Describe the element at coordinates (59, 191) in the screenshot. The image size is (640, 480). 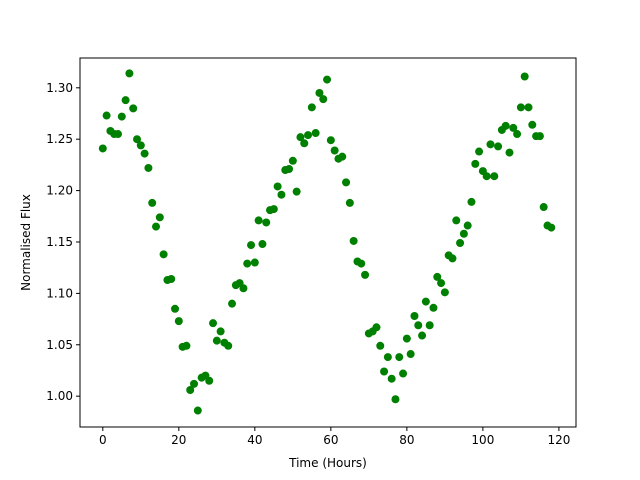
I see `y-tick-label: 1.20` at that location.